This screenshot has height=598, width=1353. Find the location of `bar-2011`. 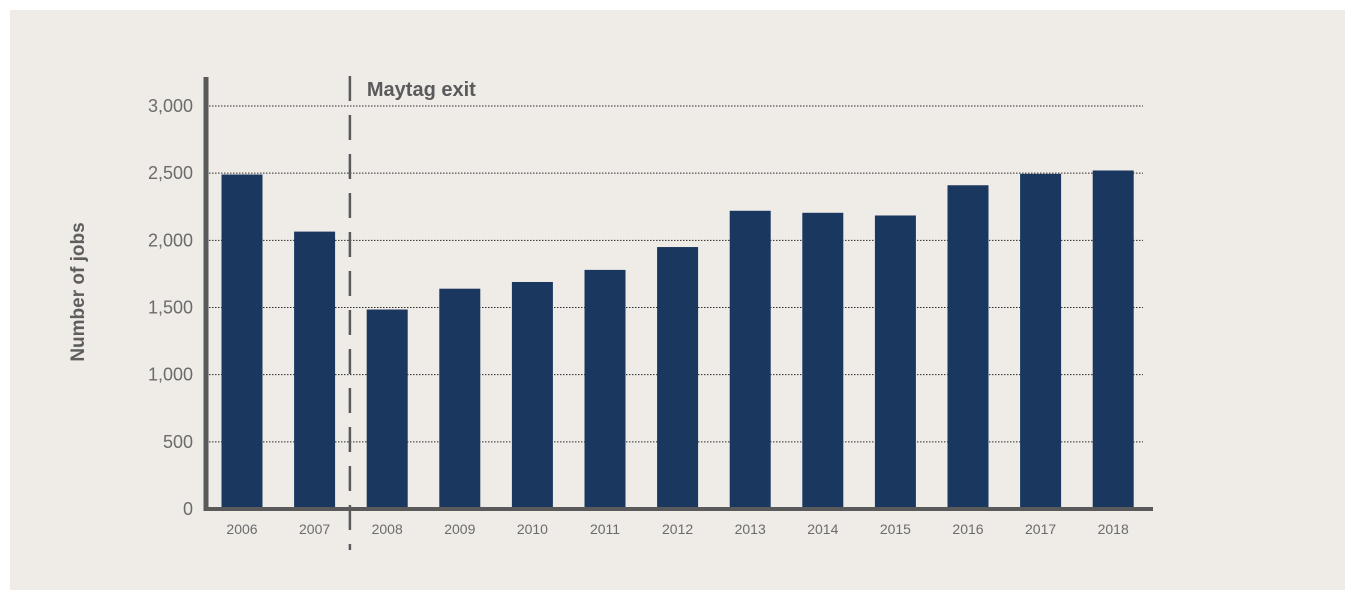

bar-2011 is located at coordinates (605, 389).